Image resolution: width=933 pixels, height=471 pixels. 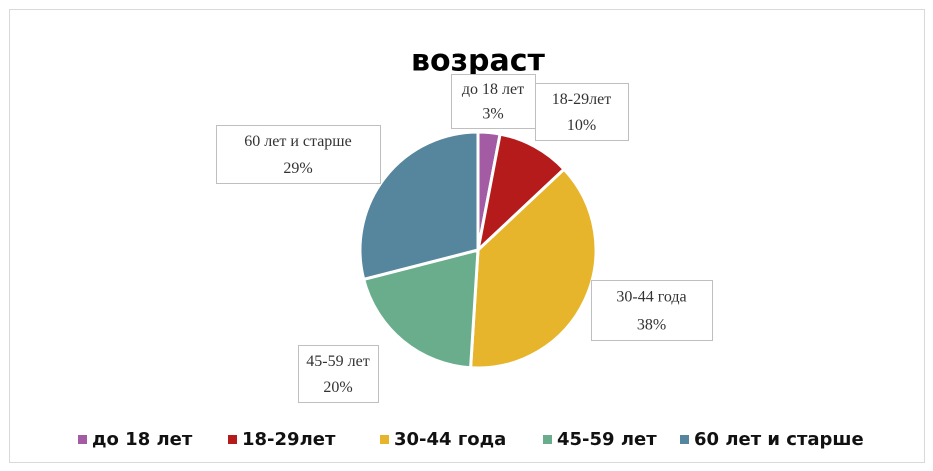 I want to click on chart-title: возраст, so click(x=478, y=61).